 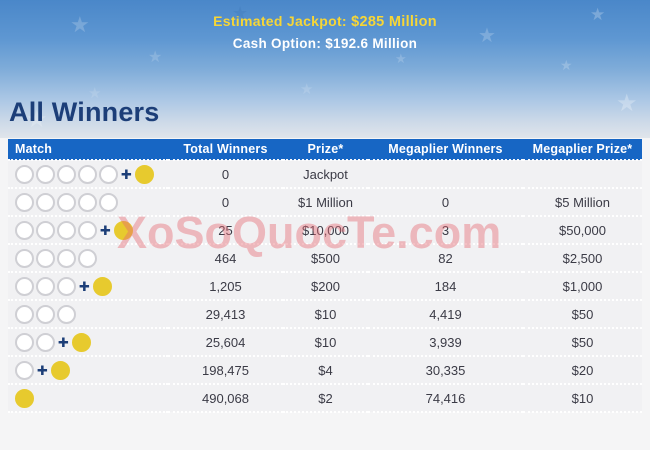 I want to click on table-row: ✚ 1,205 $200 184 $1,000, so click(x=325, y=286).